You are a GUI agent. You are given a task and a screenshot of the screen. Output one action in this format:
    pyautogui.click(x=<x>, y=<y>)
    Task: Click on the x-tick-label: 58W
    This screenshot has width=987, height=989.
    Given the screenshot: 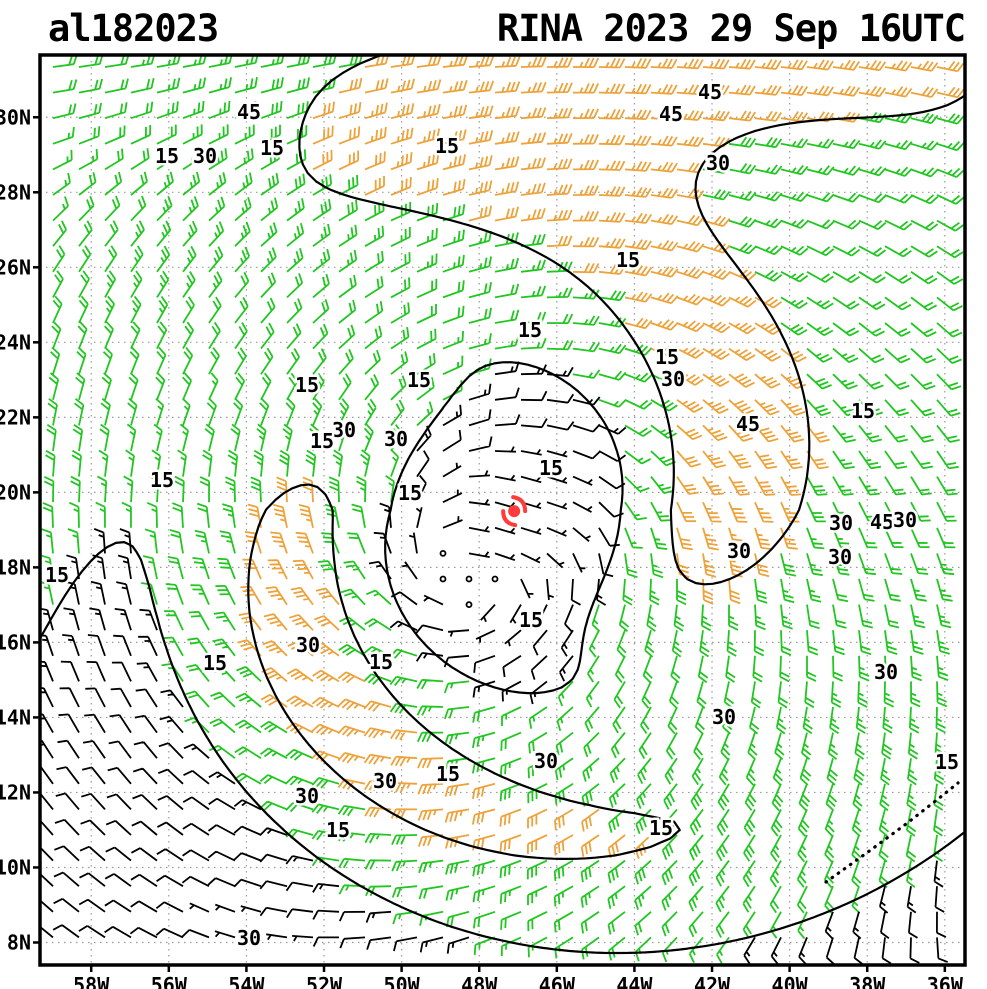 What is the action you would take?
    pyautogui.click(x=91, y=981)
    